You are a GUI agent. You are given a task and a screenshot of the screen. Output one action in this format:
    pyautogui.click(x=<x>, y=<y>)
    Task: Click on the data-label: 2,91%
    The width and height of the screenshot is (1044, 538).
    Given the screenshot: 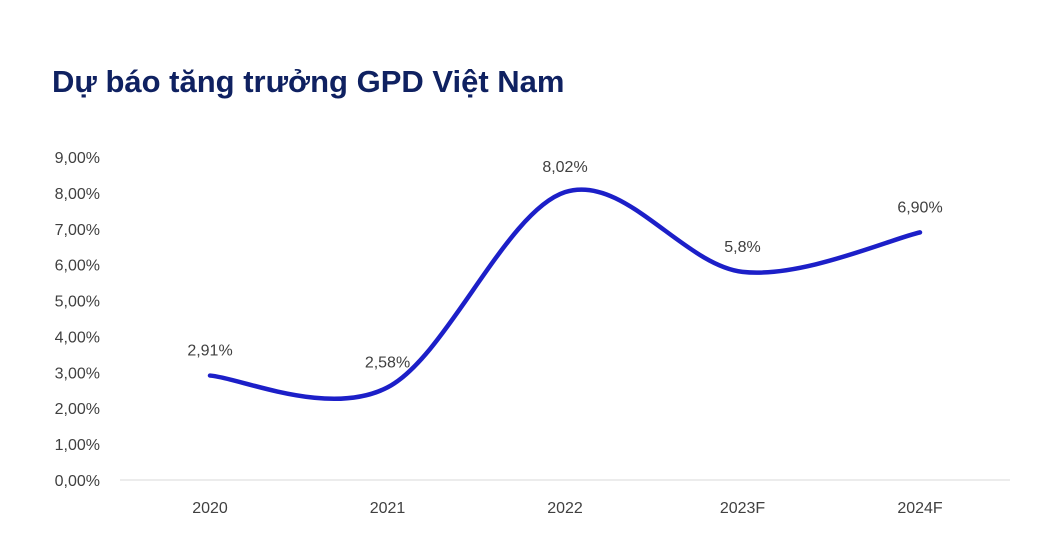 What is the action you would take?
    pyautogui.click(x=209, y=351)
    